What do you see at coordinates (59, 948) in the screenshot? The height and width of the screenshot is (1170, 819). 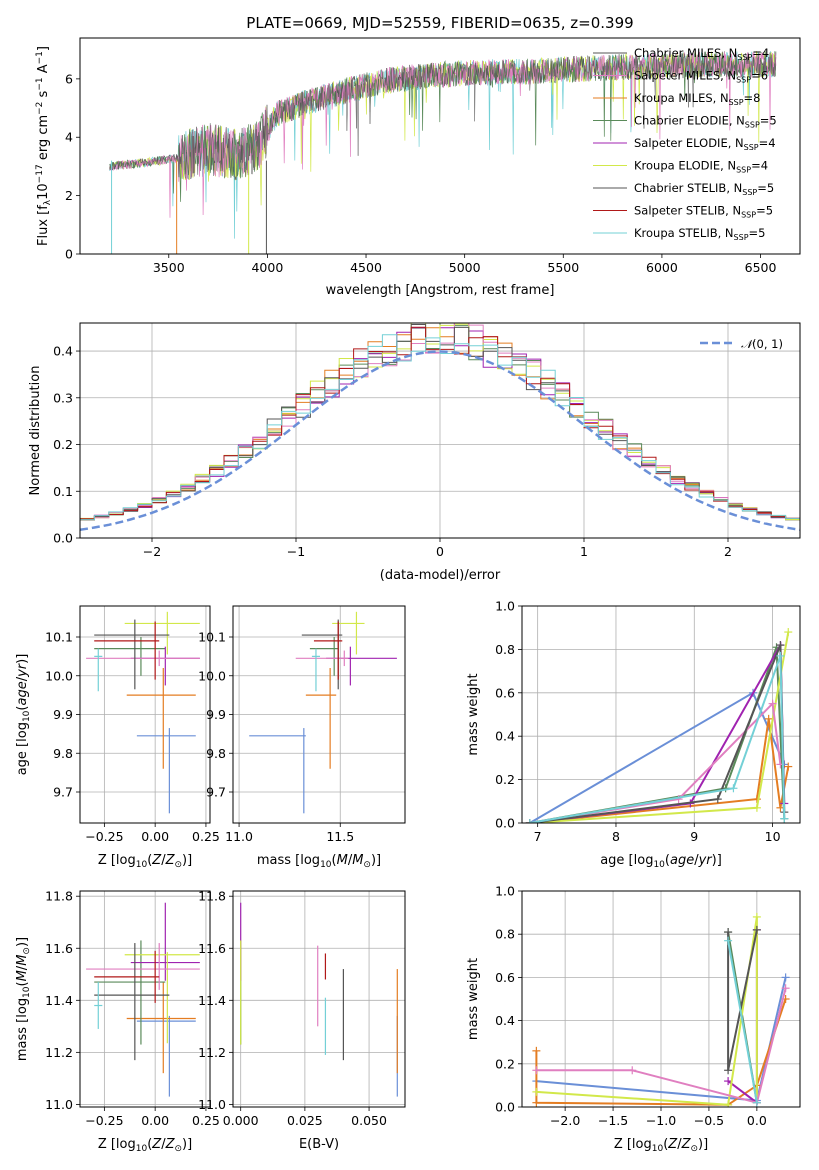 I see `y-tick-label: 11.6` at bounding box center [59, 948].